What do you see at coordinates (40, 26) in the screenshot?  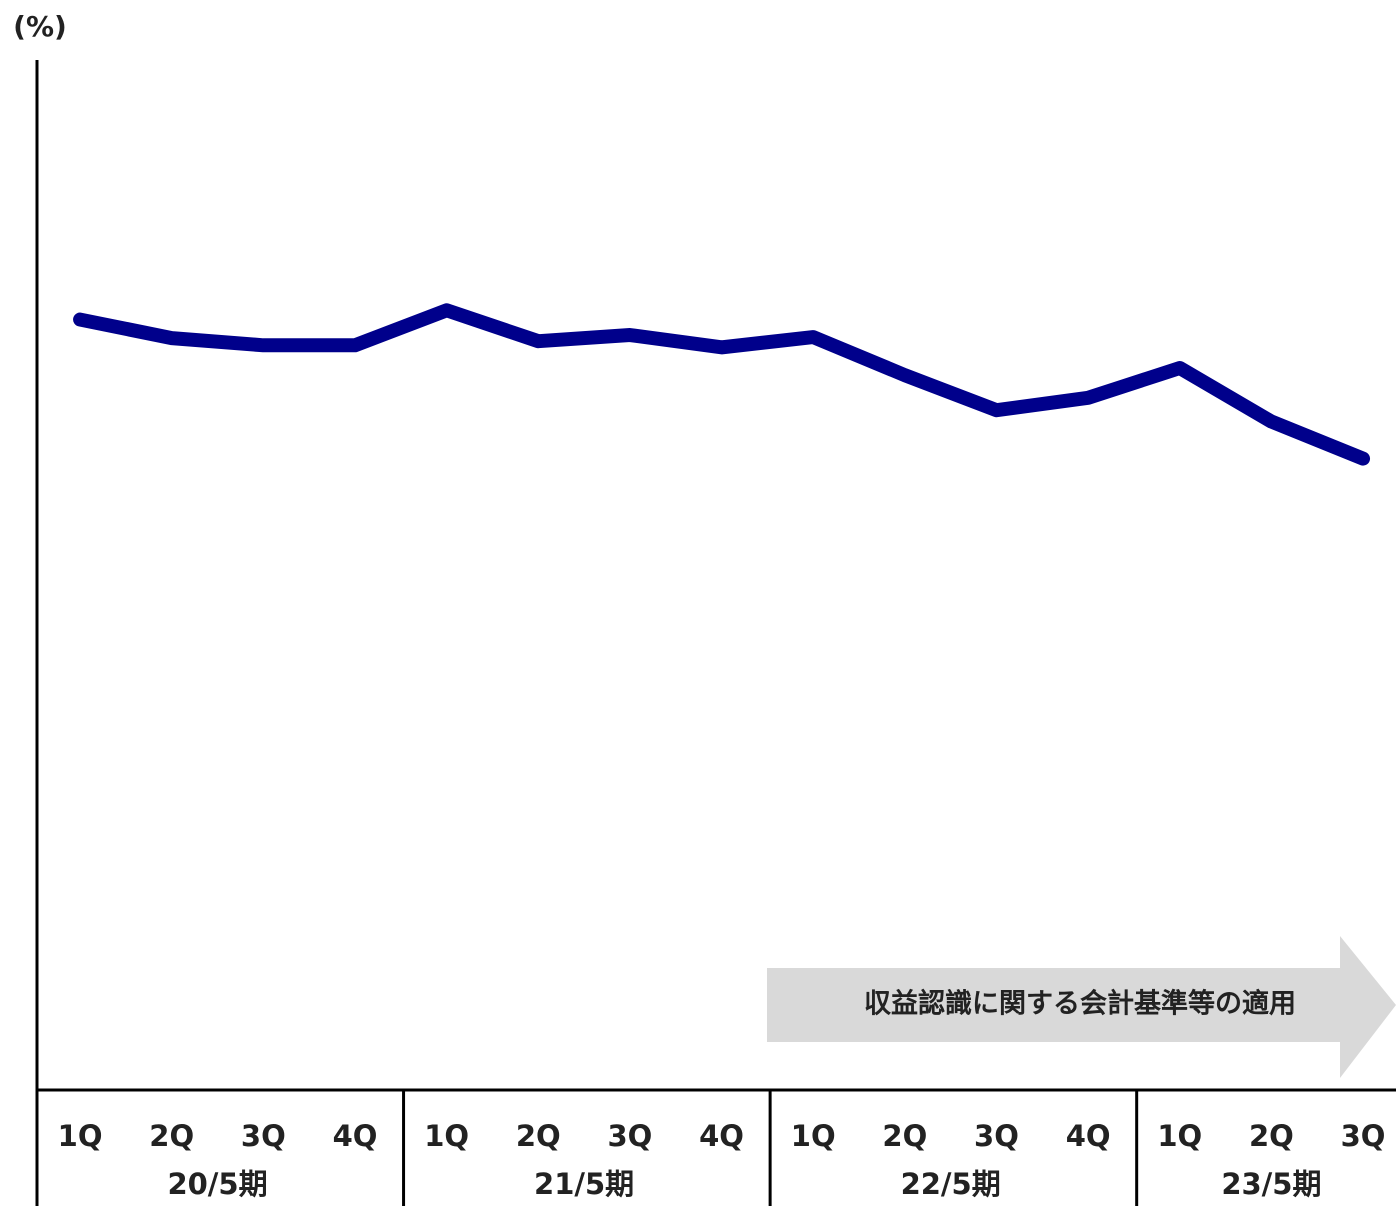 I see `y-unit: (%)` at bounding box center [40, 26].